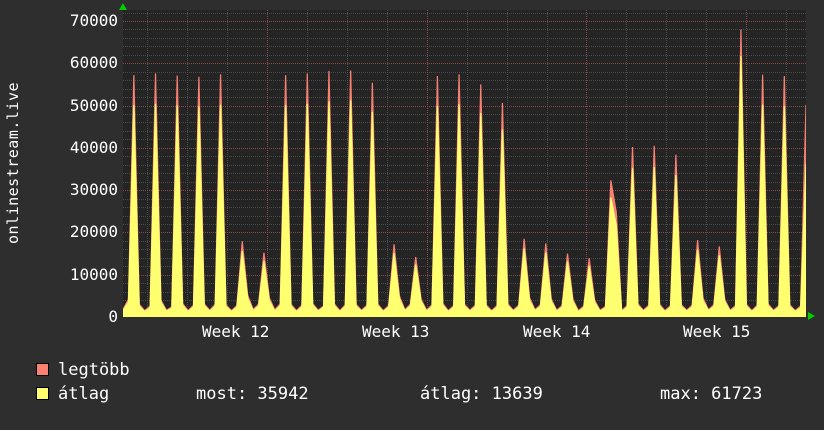 The image size is (824, 430). I want to click on x-axis-tick-labels: Week 12 Week 13 Week 14 Week 15, so click(468, 334).